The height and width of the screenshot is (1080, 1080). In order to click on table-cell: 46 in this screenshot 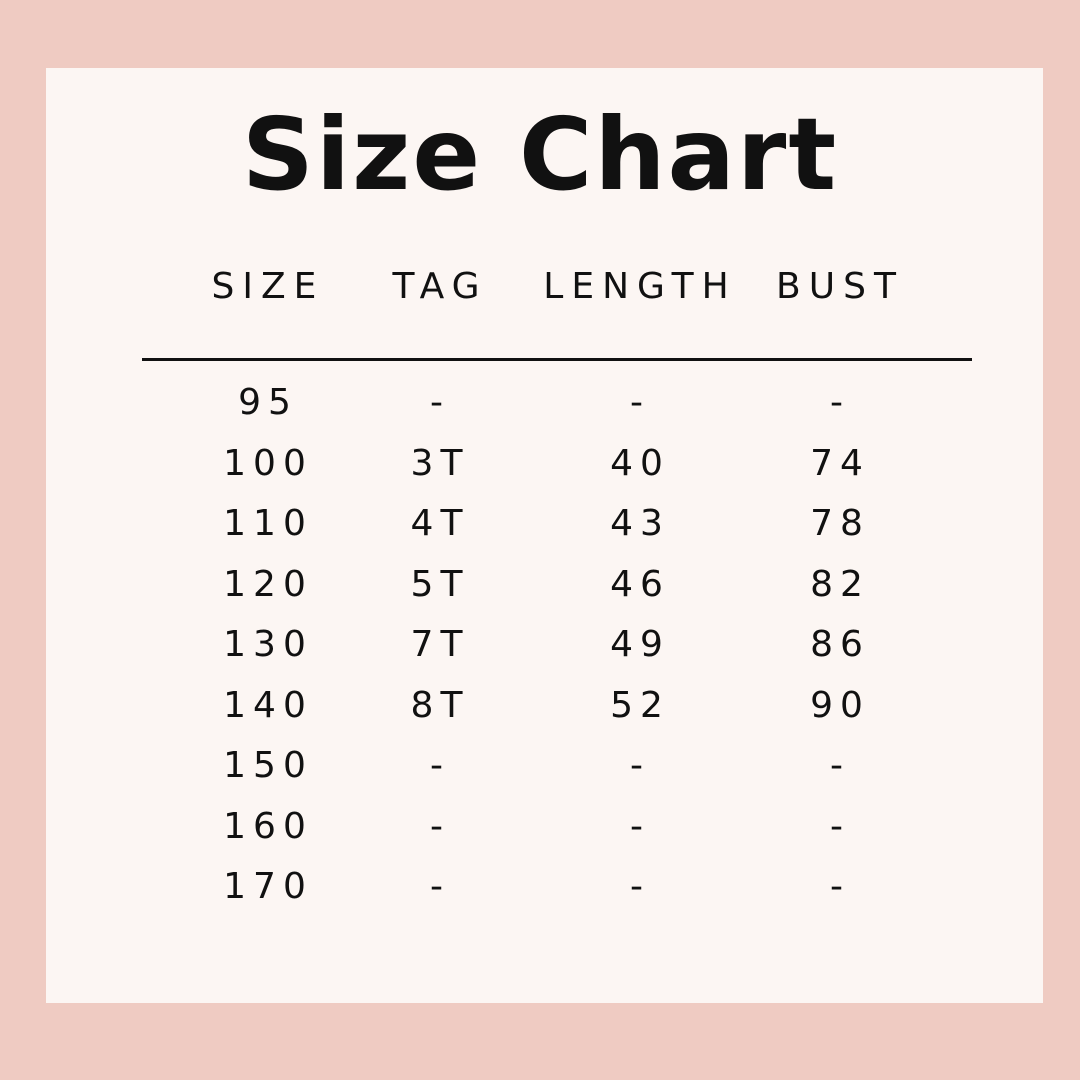, I will do `click(640, 584)`.